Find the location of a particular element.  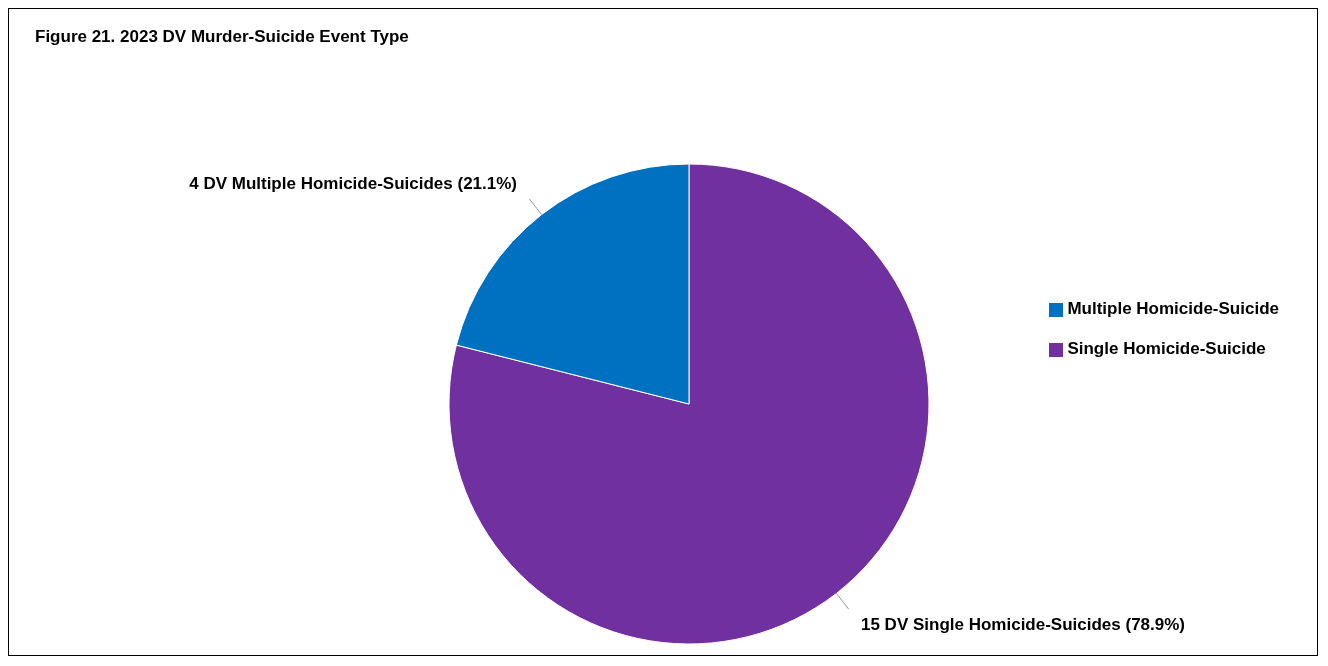

data-label: 15 DV Single Homicide-Suicides (78.9%) is located at coordinates (1023, 625).